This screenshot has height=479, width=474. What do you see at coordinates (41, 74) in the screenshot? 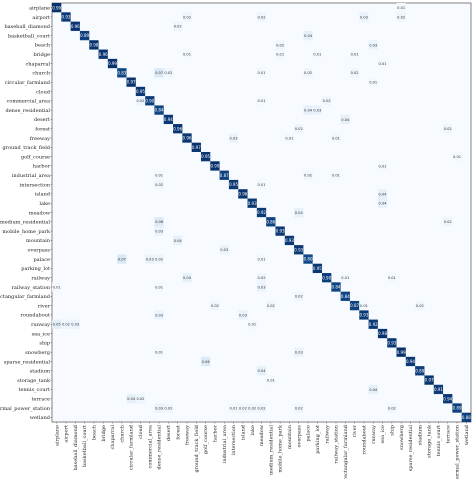
I see `row-label: church` at bounding box center [41, 74].